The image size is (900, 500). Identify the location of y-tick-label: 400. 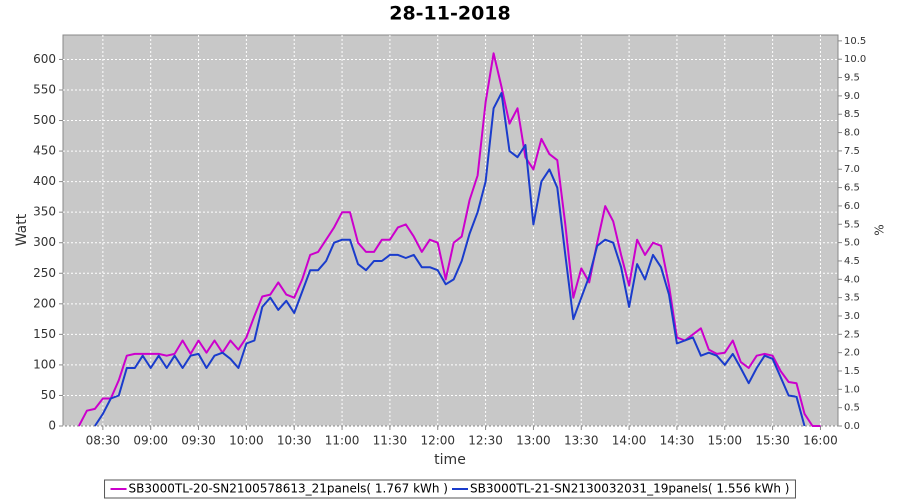
(44, 181).